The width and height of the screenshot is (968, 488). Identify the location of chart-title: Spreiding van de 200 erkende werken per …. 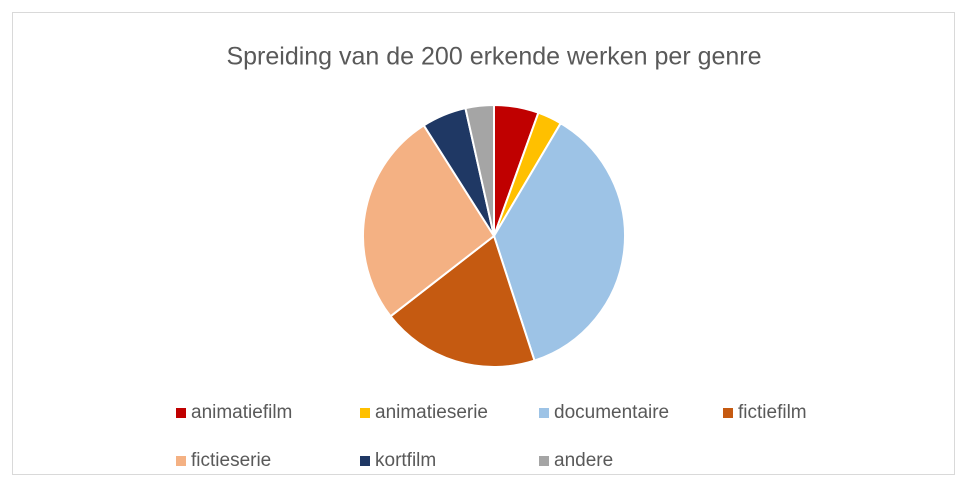
(493, 57).